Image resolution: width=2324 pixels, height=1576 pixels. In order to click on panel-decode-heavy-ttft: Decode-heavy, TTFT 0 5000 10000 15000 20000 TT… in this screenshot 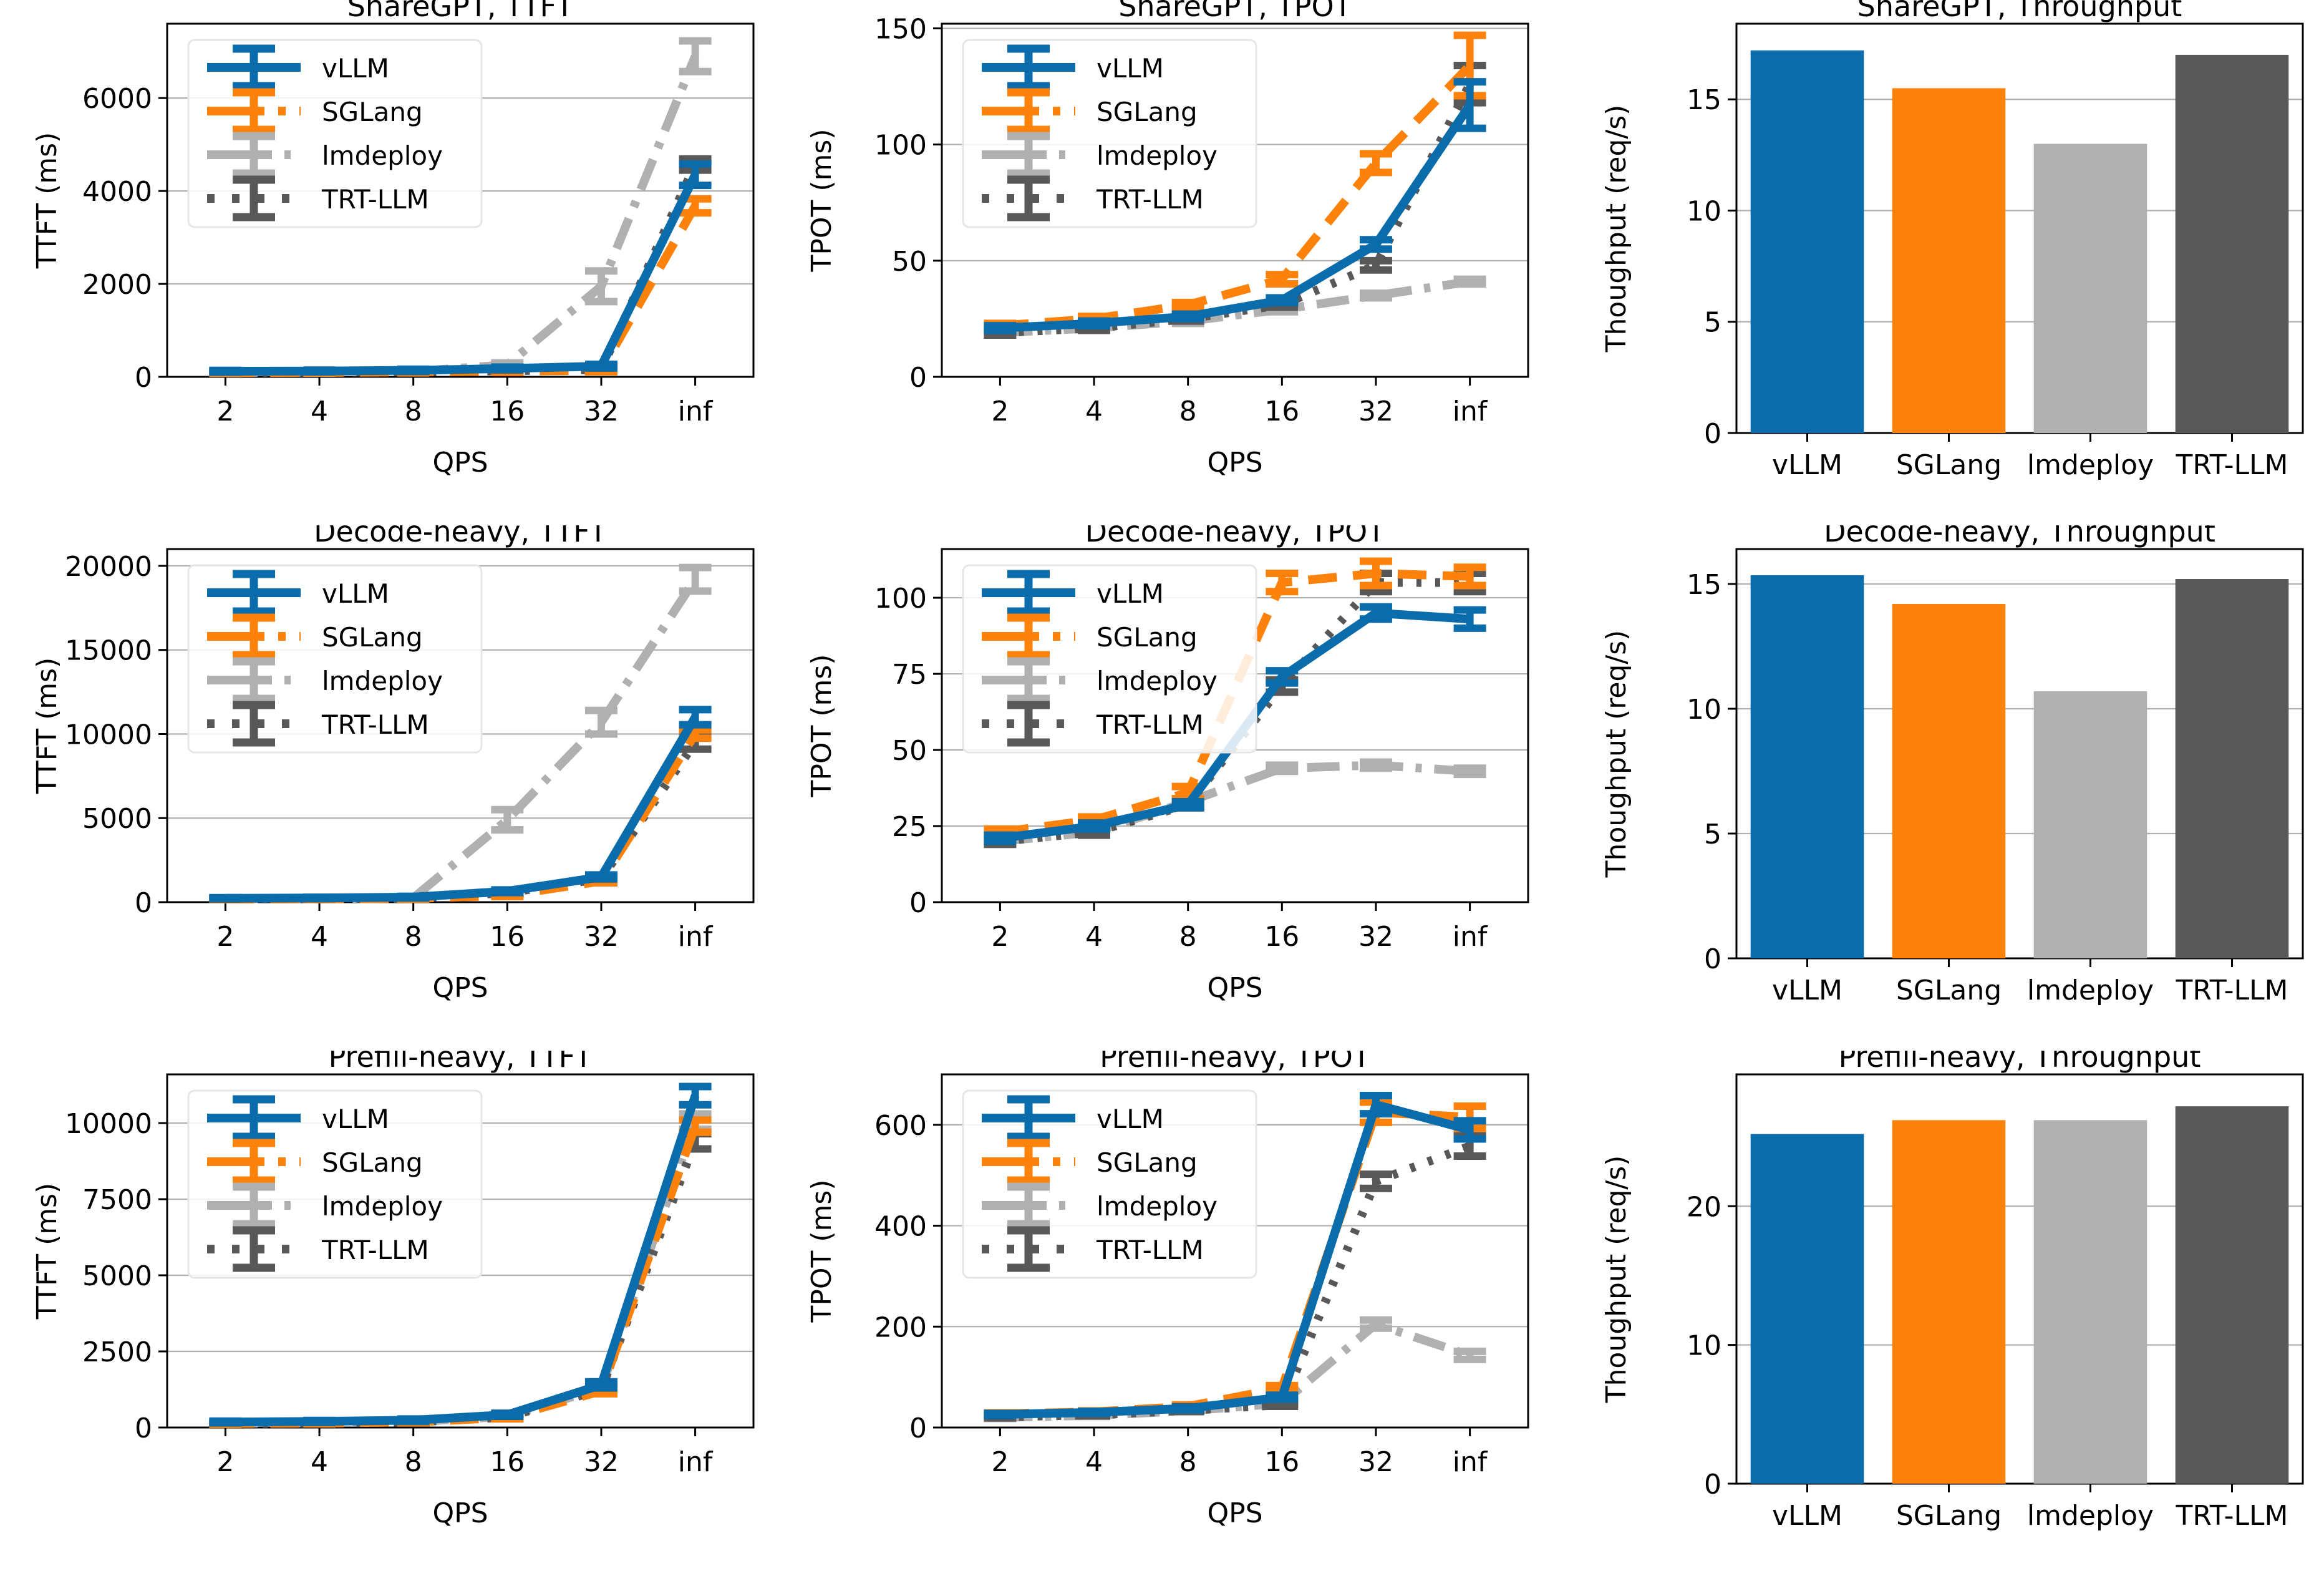, I will do `click(387, 788)`.